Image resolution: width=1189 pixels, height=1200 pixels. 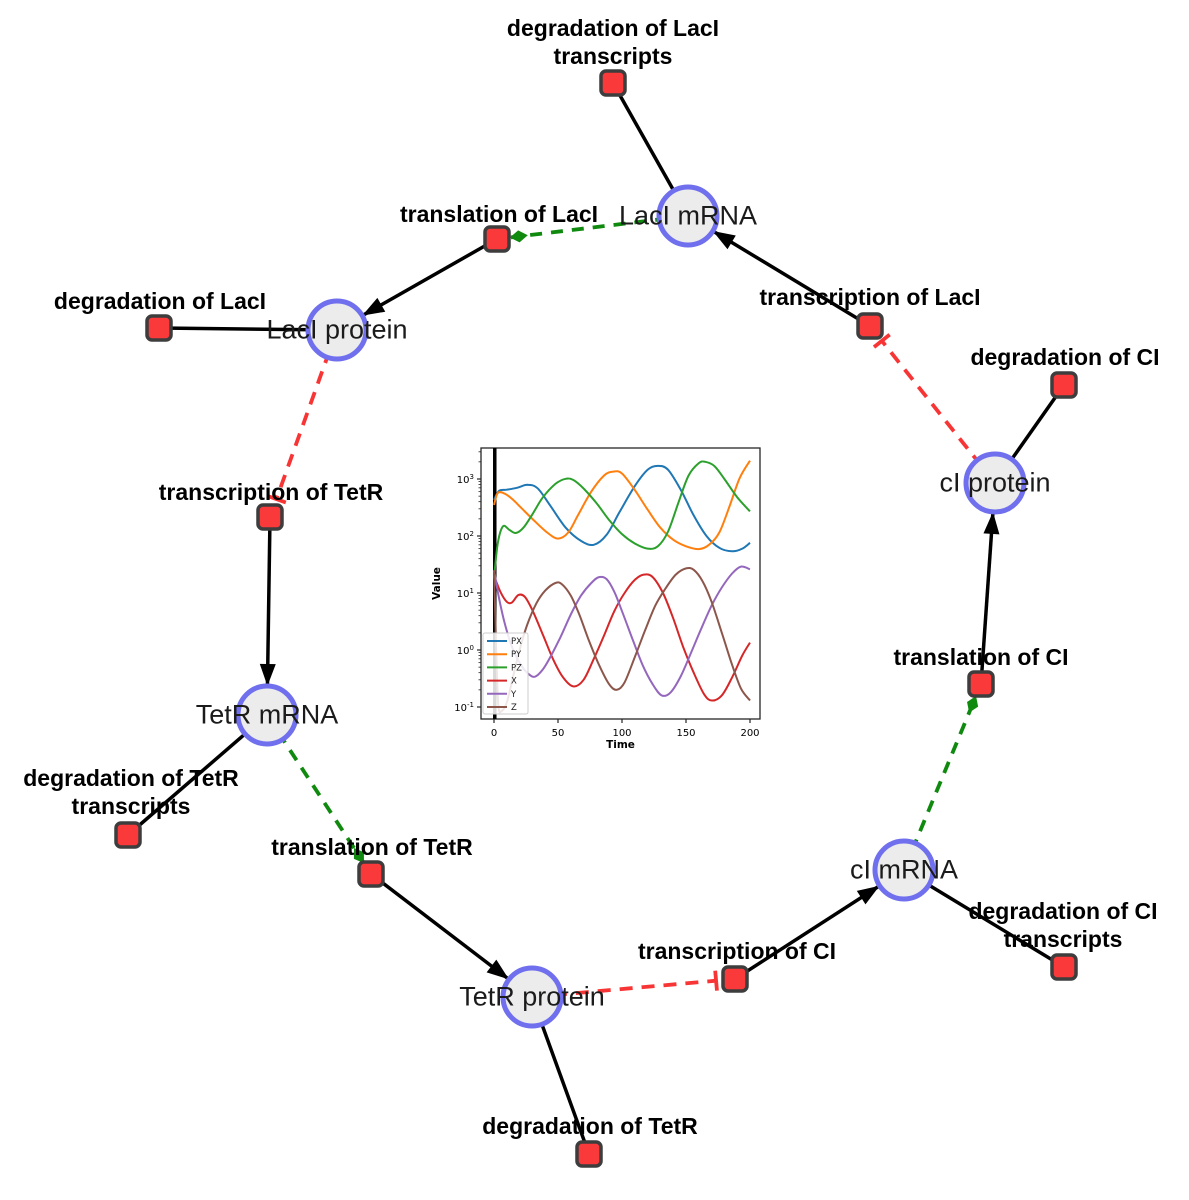 I want to click on x-tick-label: 200, so click(x=749, y=733).